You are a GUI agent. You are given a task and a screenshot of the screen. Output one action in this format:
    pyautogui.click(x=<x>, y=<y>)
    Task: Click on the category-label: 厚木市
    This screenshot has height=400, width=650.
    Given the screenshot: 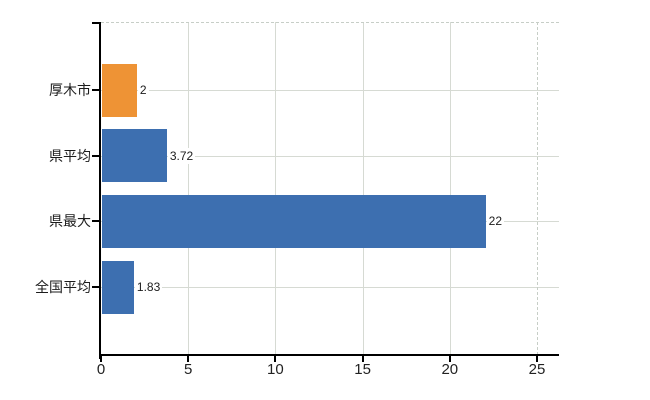 What is the action you would take?
    pyautogui.click(x=70, y=90)
    